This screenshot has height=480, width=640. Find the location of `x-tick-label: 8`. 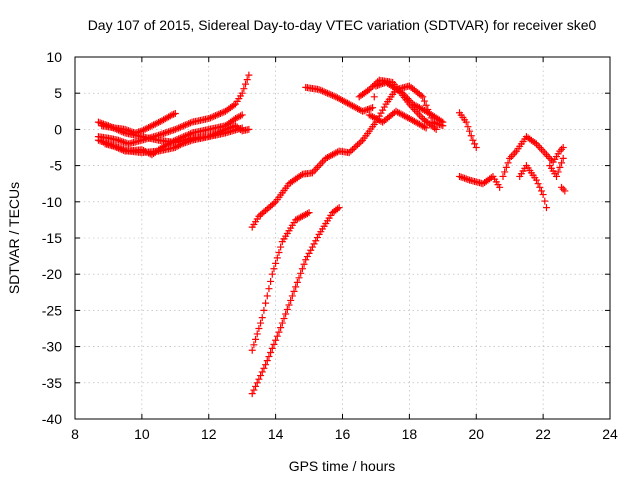

x-tick-label: 8 is located at coordinates (75, 434).